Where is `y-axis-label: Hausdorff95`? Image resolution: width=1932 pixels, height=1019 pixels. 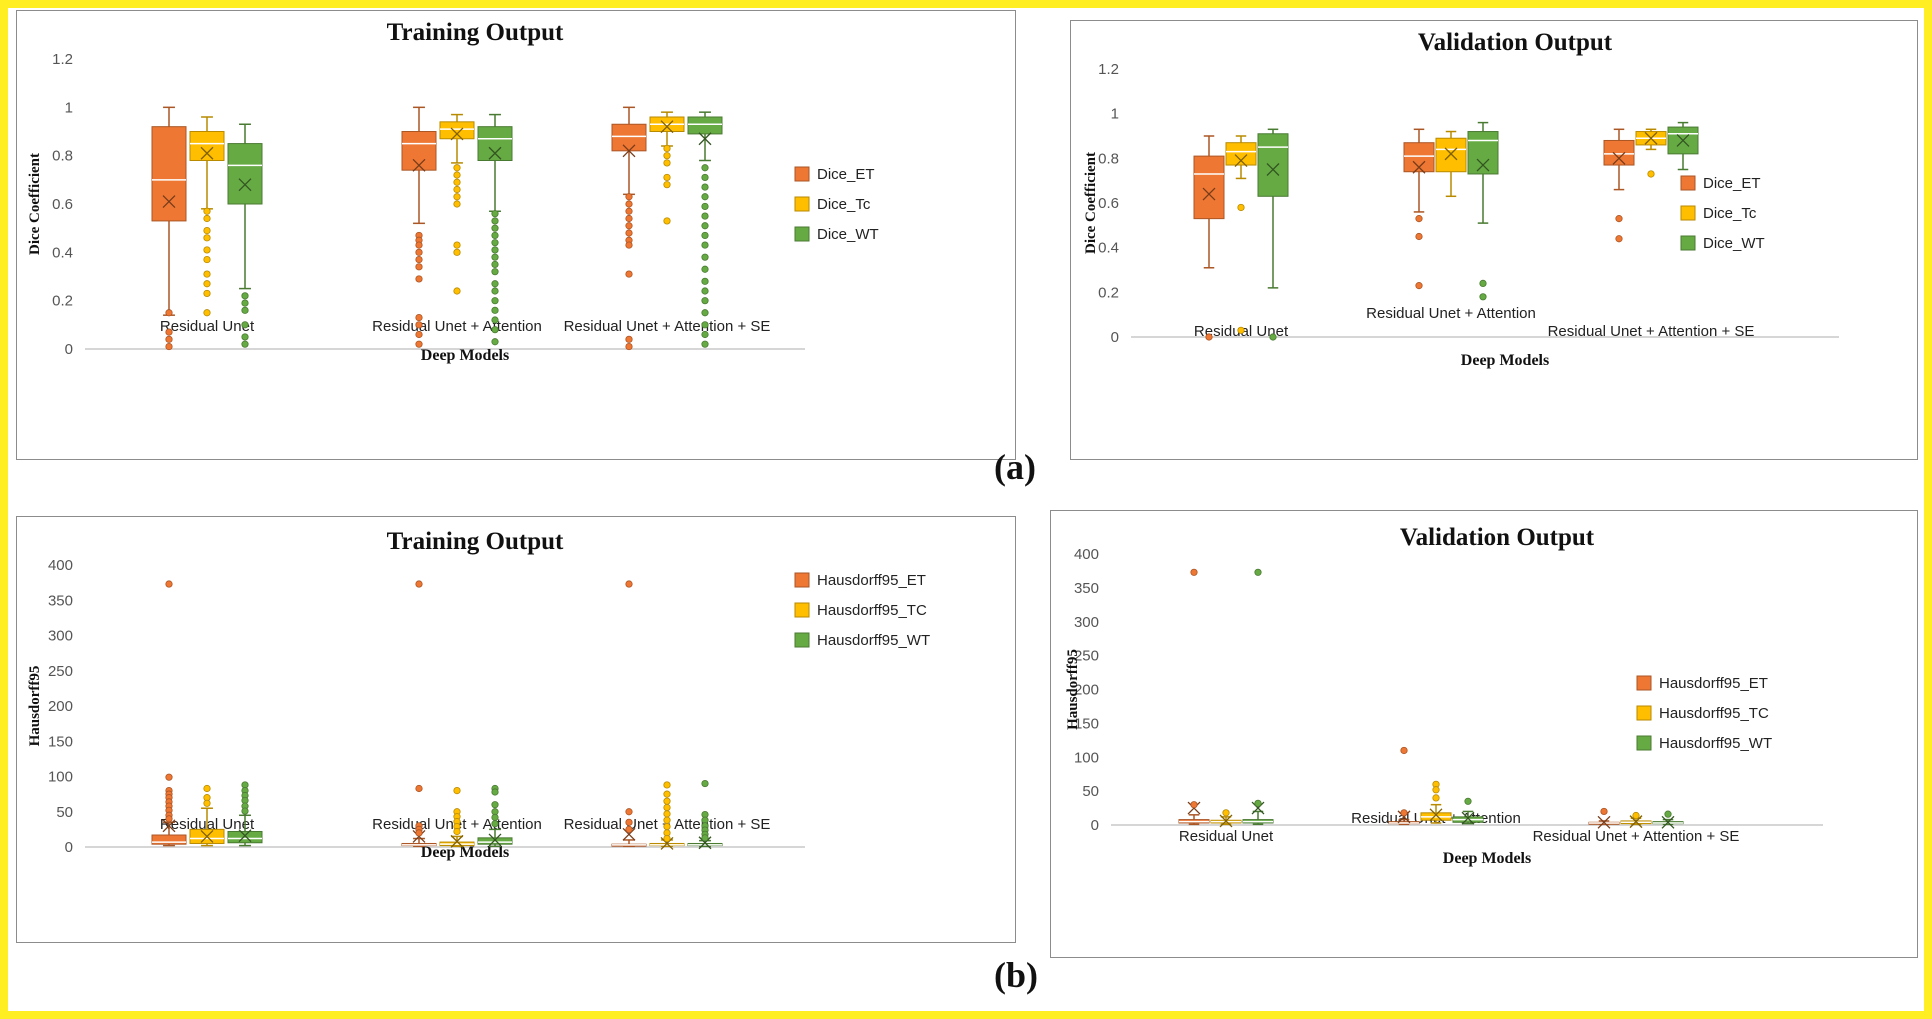 y-axis-label: Hausdorff95 is located at coordinates (1073, 689).